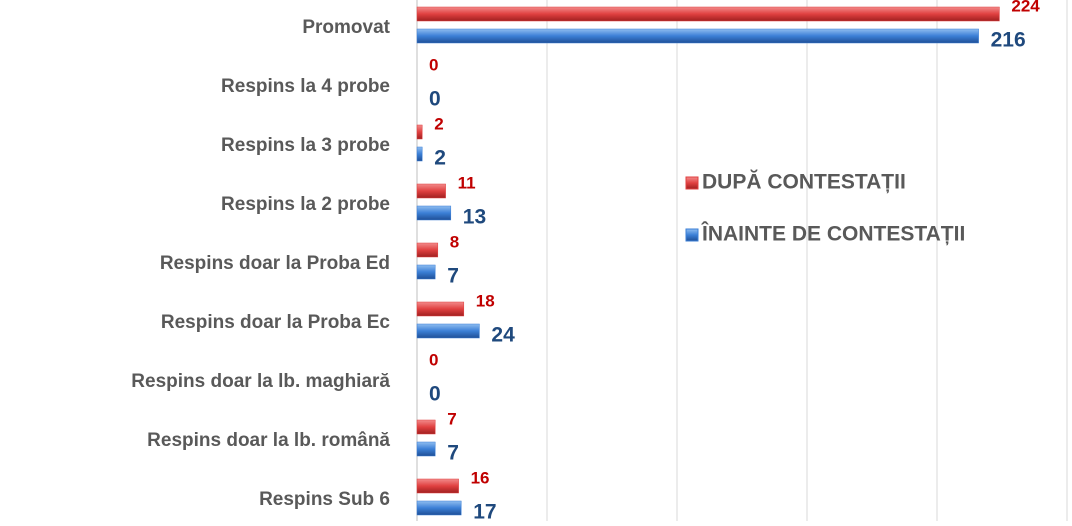 The width and height of the screenshot is (1072, 526). Describe the element at coordinates (503, 335) in the screenshot. I see `data-label: 24` at that location.